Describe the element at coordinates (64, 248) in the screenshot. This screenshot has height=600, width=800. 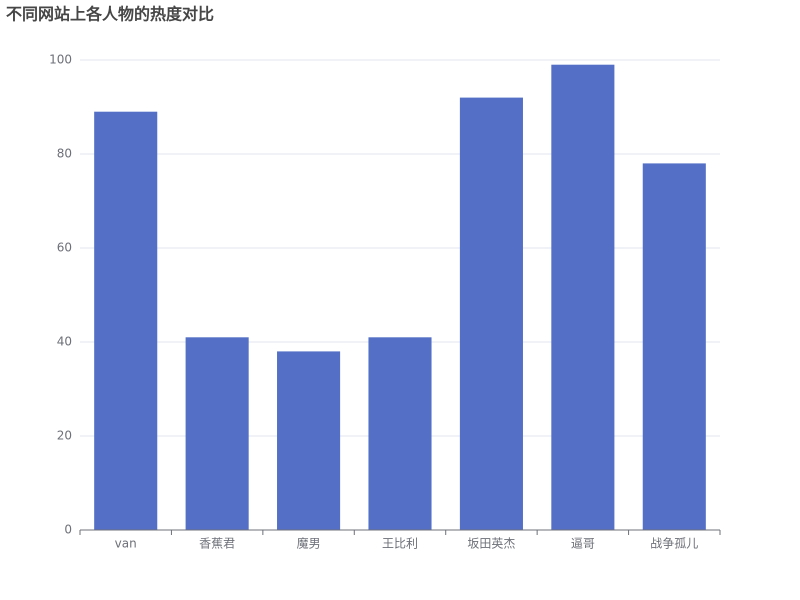
I see `y-tick-label: 60` at that location.